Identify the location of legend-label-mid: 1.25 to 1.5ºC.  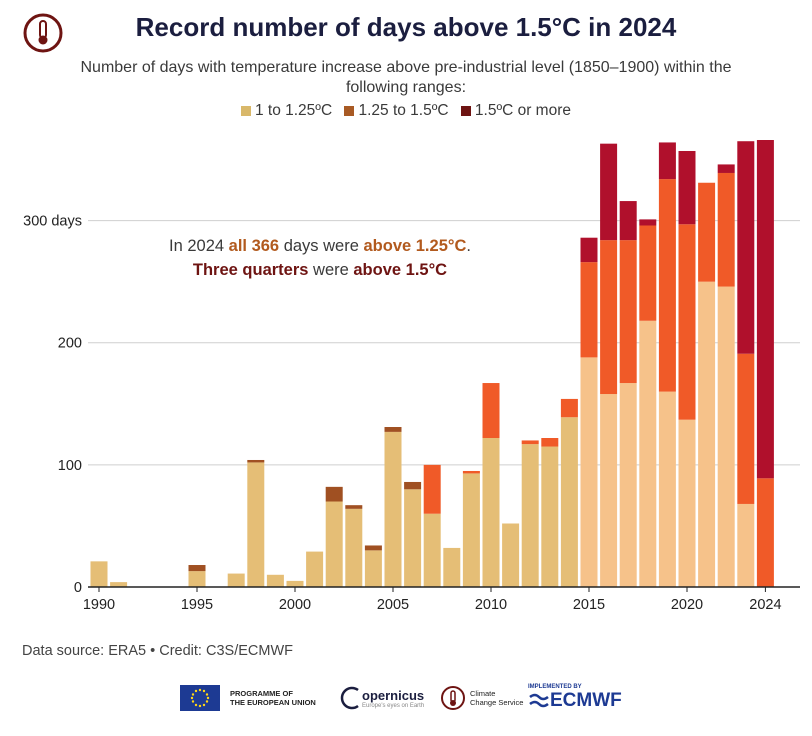
(403, 110).